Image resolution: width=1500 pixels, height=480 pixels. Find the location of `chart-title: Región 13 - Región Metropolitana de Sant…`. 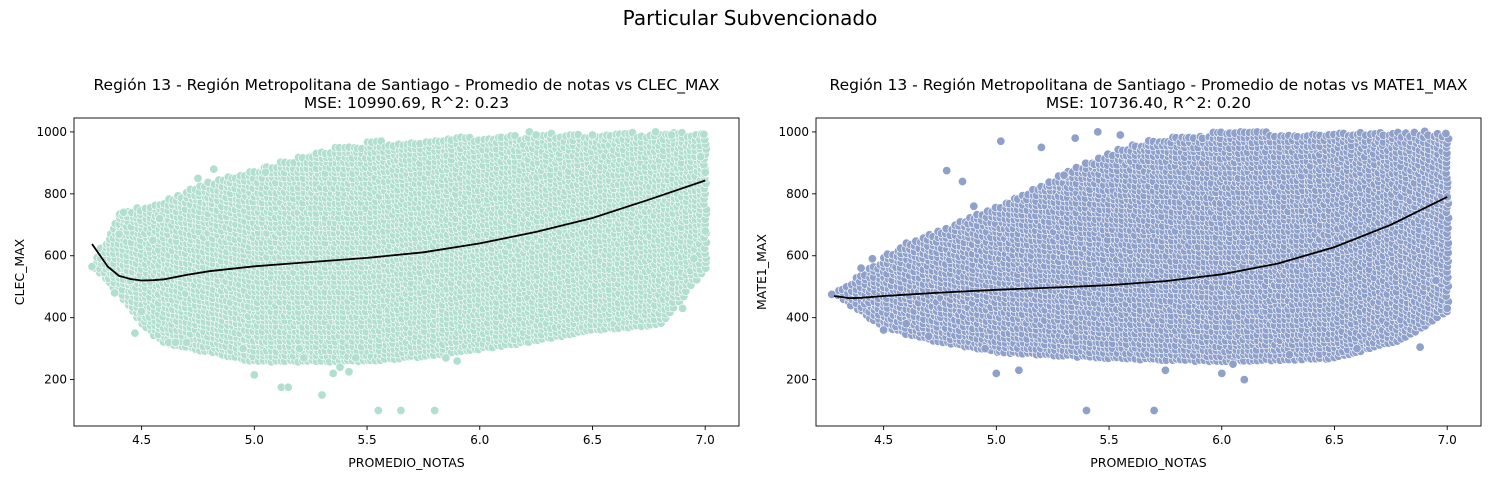

chart-title: Región 13 - Región Metropolitana de Sant… is located at coordinates (406, 85).